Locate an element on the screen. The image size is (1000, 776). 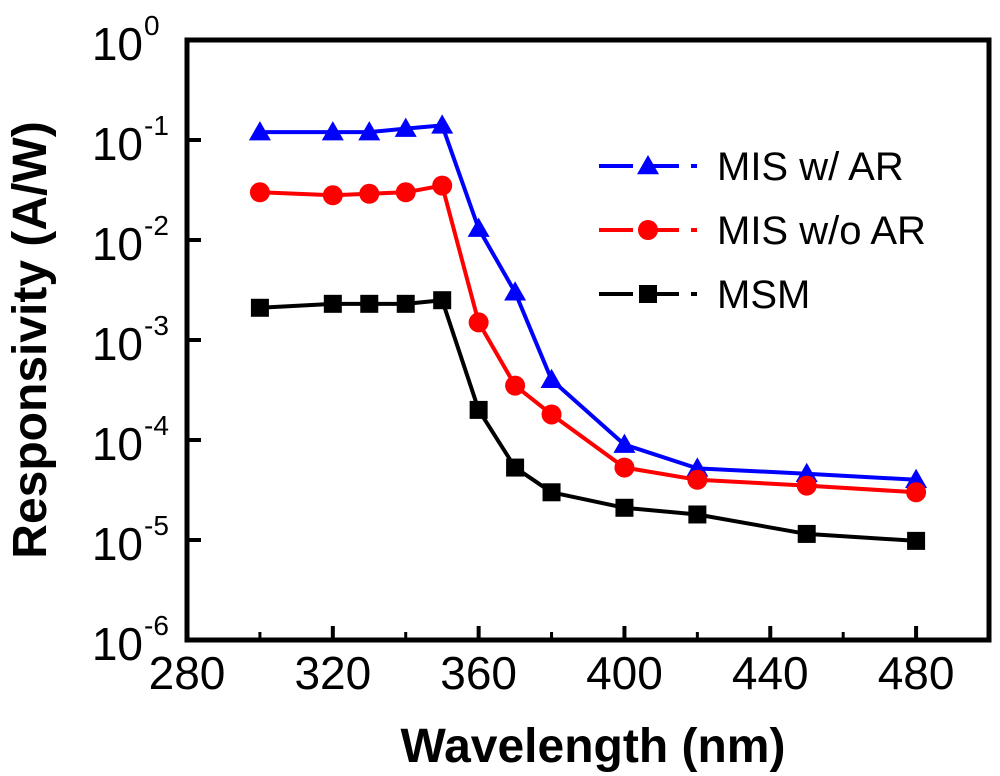
legend-item: MSM is located at coordinates (704, 295).